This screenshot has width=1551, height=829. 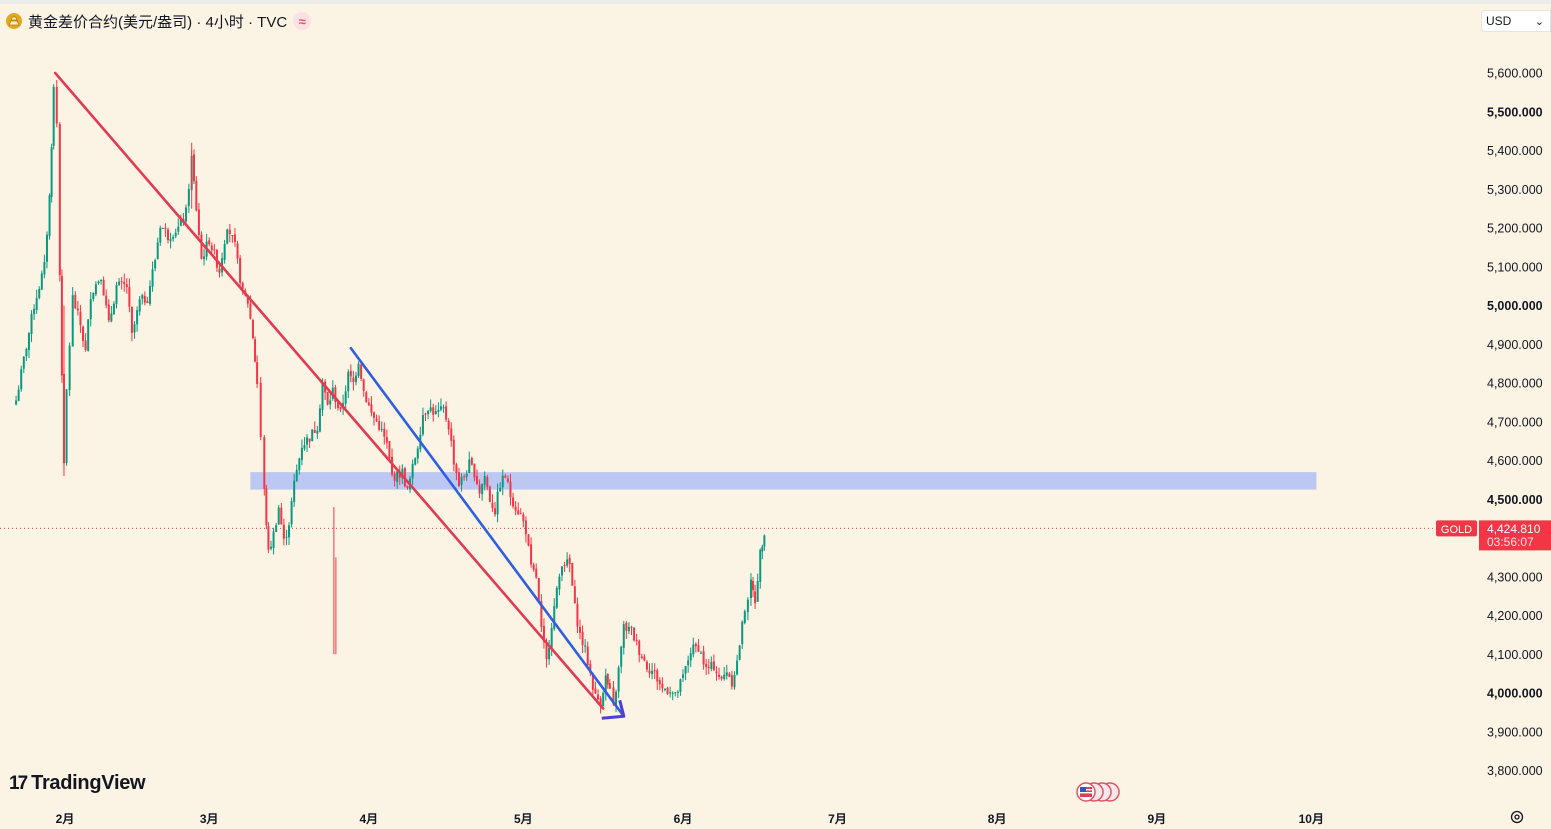 I want to click on currency-select: USD ⌄, so click(x=1516, y=21).